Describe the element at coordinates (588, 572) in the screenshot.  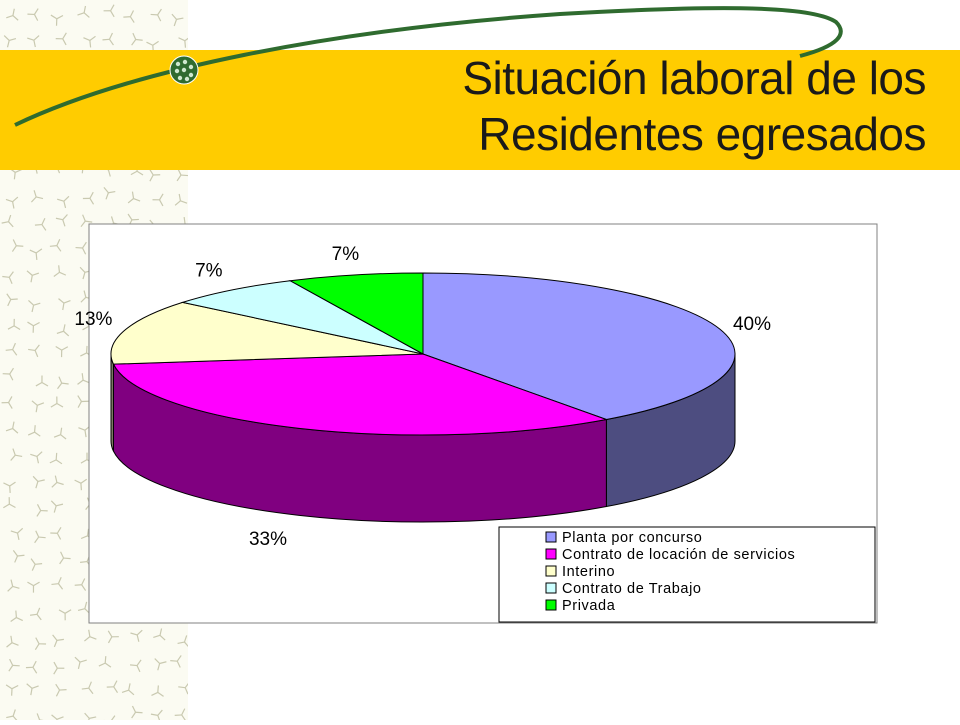
I see `legend-label-2: Interino` at that location.